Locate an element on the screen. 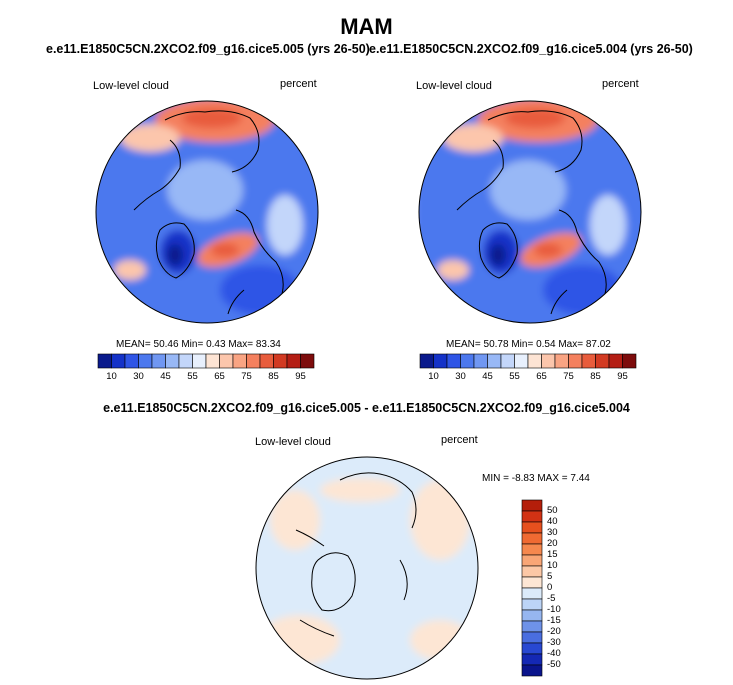 Image resolution: width=733 pixels, height=685 pixels. panel-2-max-label: Max= is located at coordinates (571, 344).